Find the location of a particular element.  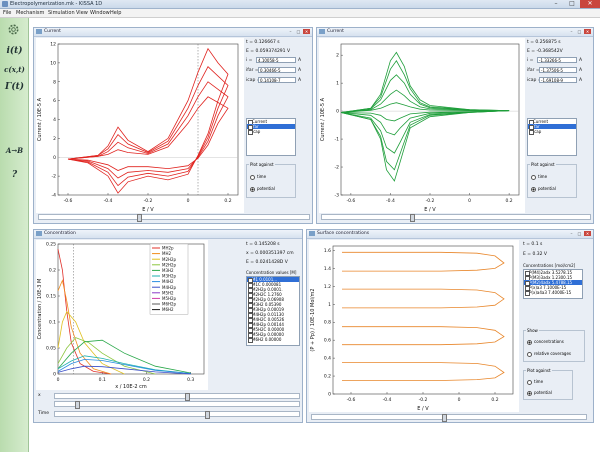

concentration-value-item: M4H2p 0.01130 is located at coordinates (273, 315).